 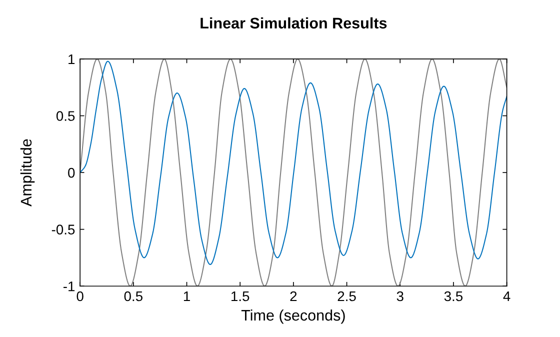 What do you see at coordinates (241, 296) in the screenshot?
I see `x-tick-label: 1.5` at bounding box center [241, 296].